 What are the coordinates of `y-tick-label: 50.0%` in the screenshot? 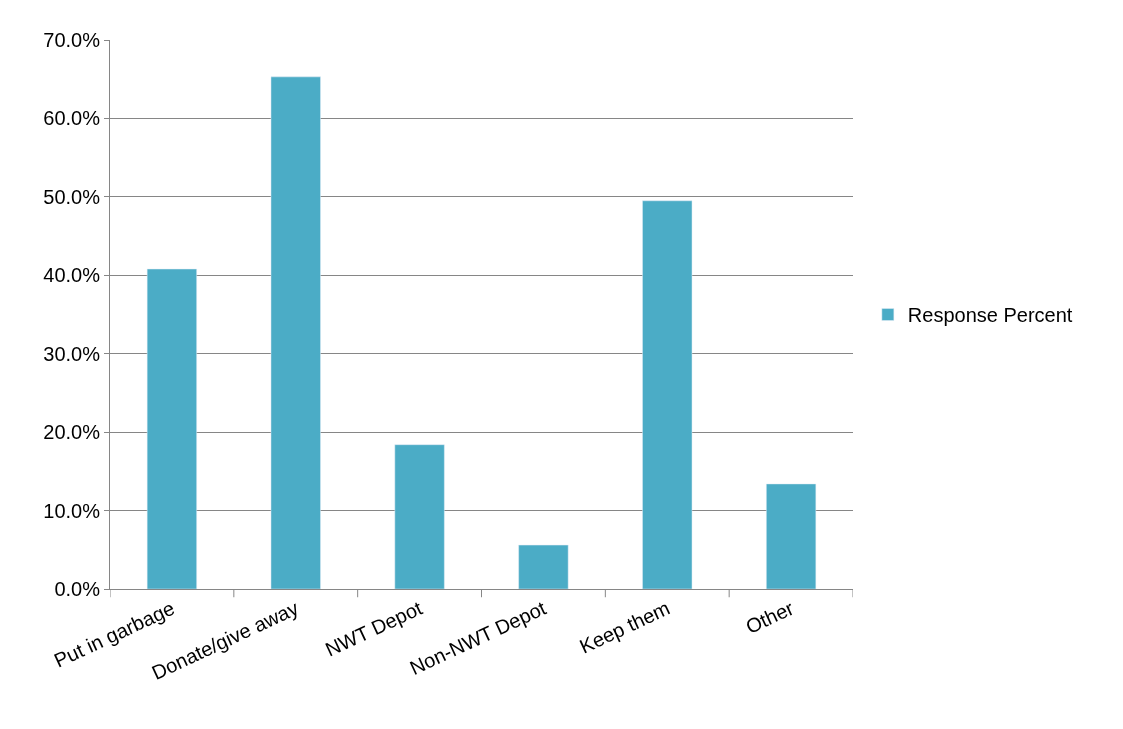 It's located at (72, 196).